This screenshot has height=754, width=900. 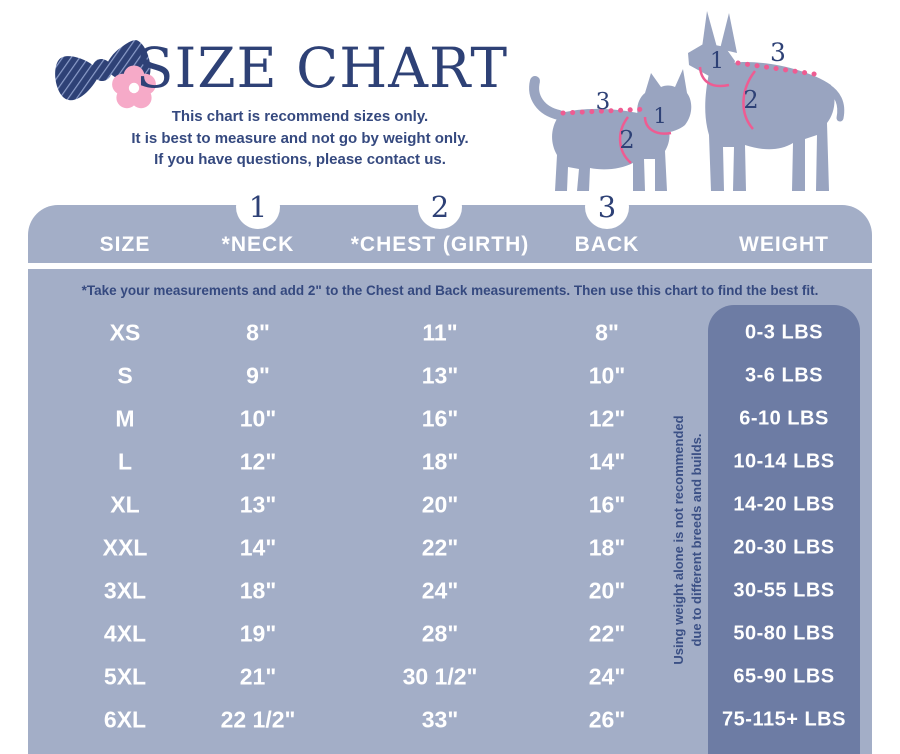 What do you see at coordinates (258, 418) in the screenshot?
I see `neck-cell: 10"` at bounding box center [258, 418].